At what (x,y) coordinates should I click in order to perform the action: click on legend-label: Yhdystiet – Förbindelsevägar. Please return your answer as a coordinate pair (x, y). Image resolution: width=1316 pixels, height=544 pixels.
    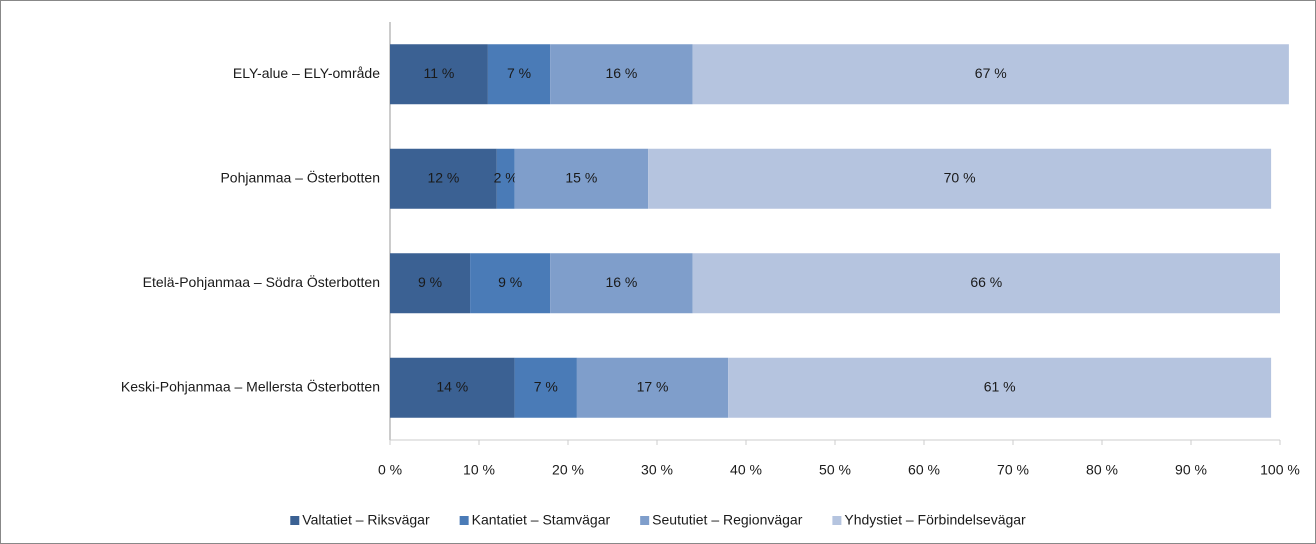
    Looking at the image, I should click on (935, 520).